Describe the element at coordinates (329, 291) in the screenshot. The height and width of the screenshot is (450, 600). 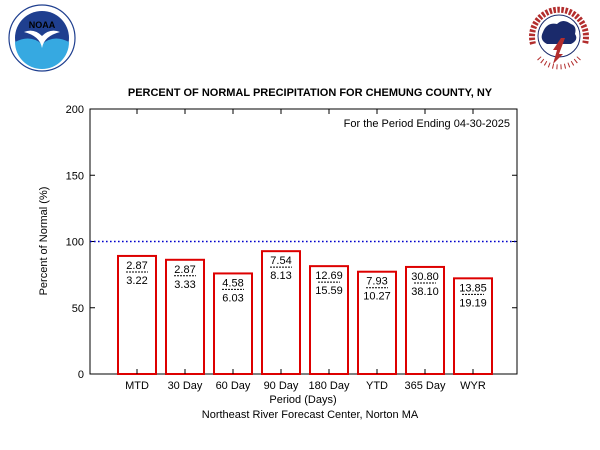
I see `bar-normal-label: 15.59` at that location.